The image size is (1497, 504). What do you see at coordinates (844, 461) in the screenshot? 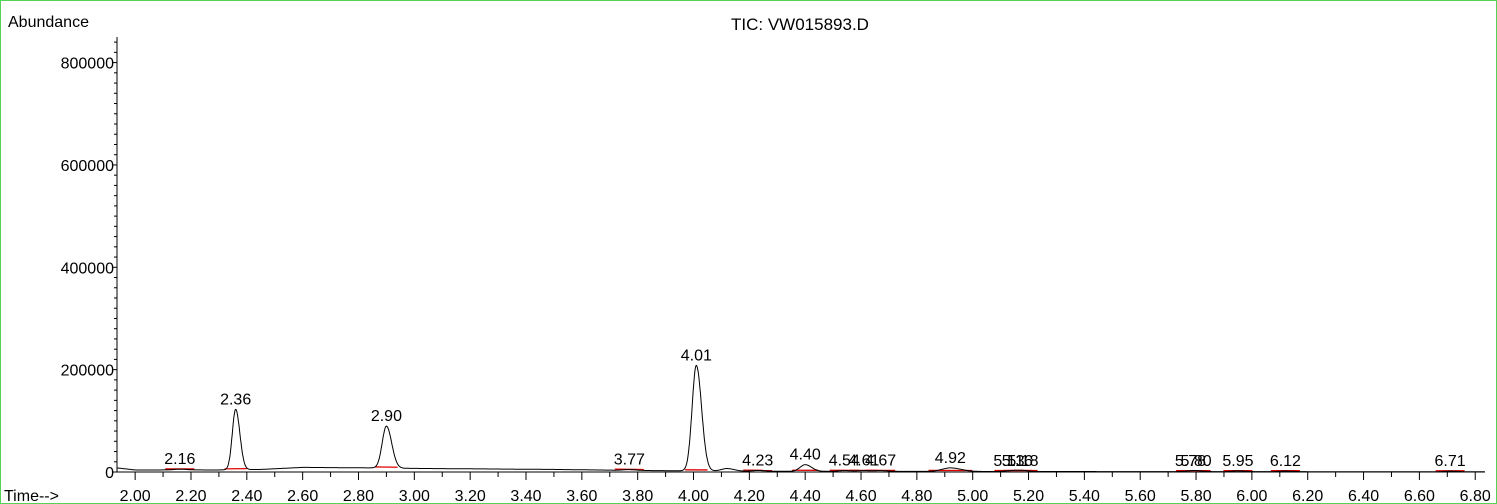
I see `peak-label: 4.54` at bounding box center [844, 461].